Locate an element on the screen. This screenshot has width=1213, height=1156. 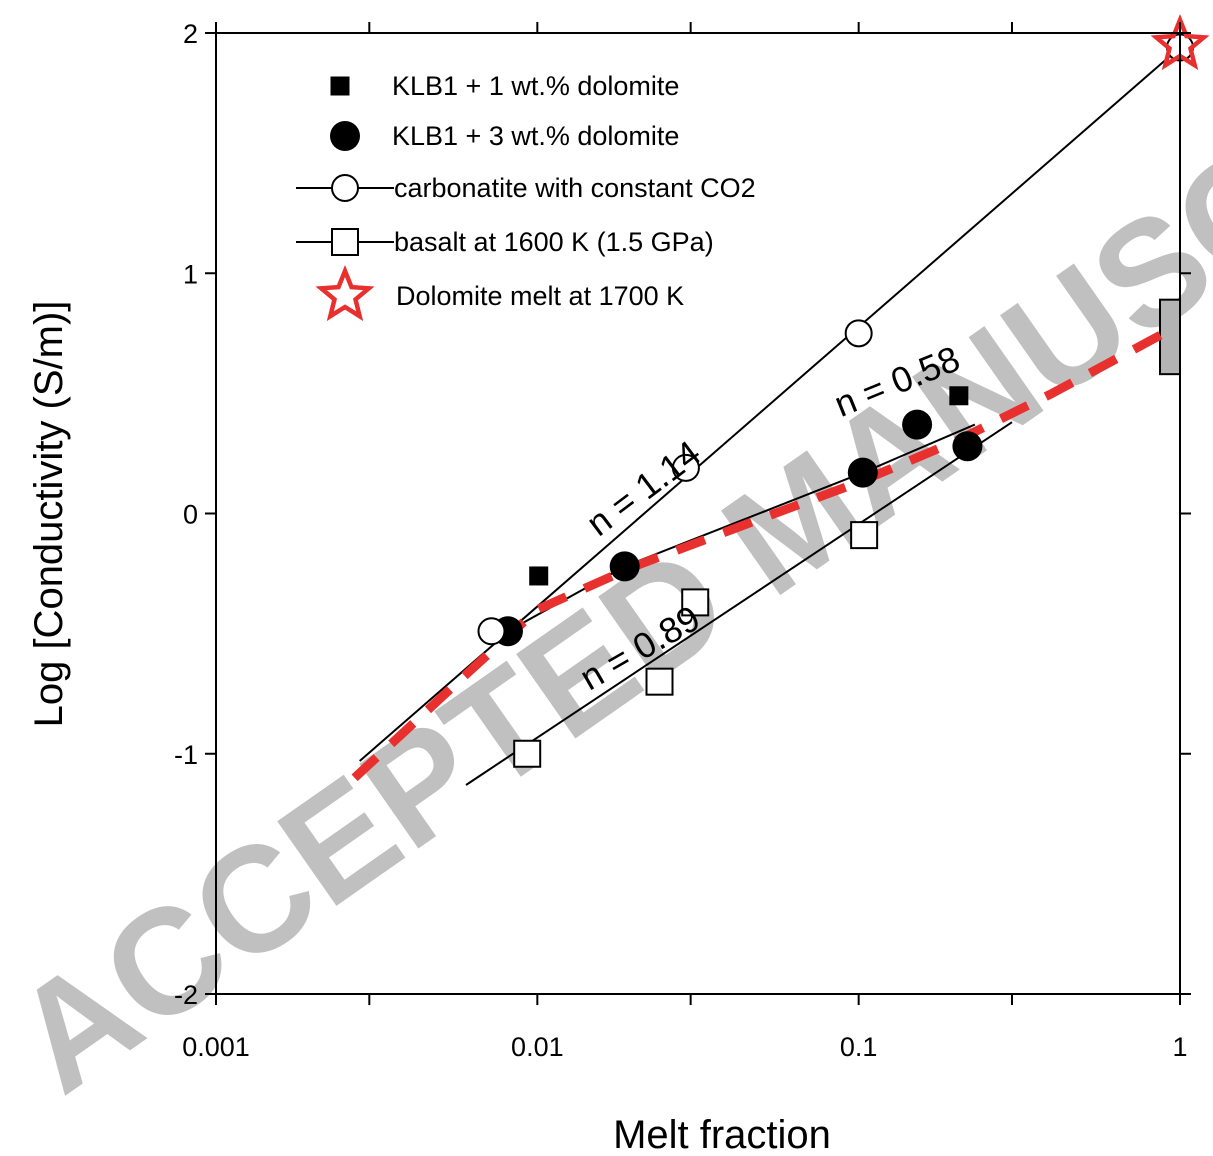
x-axis-title: Melt fraction is located at coordinates (722, 1134).